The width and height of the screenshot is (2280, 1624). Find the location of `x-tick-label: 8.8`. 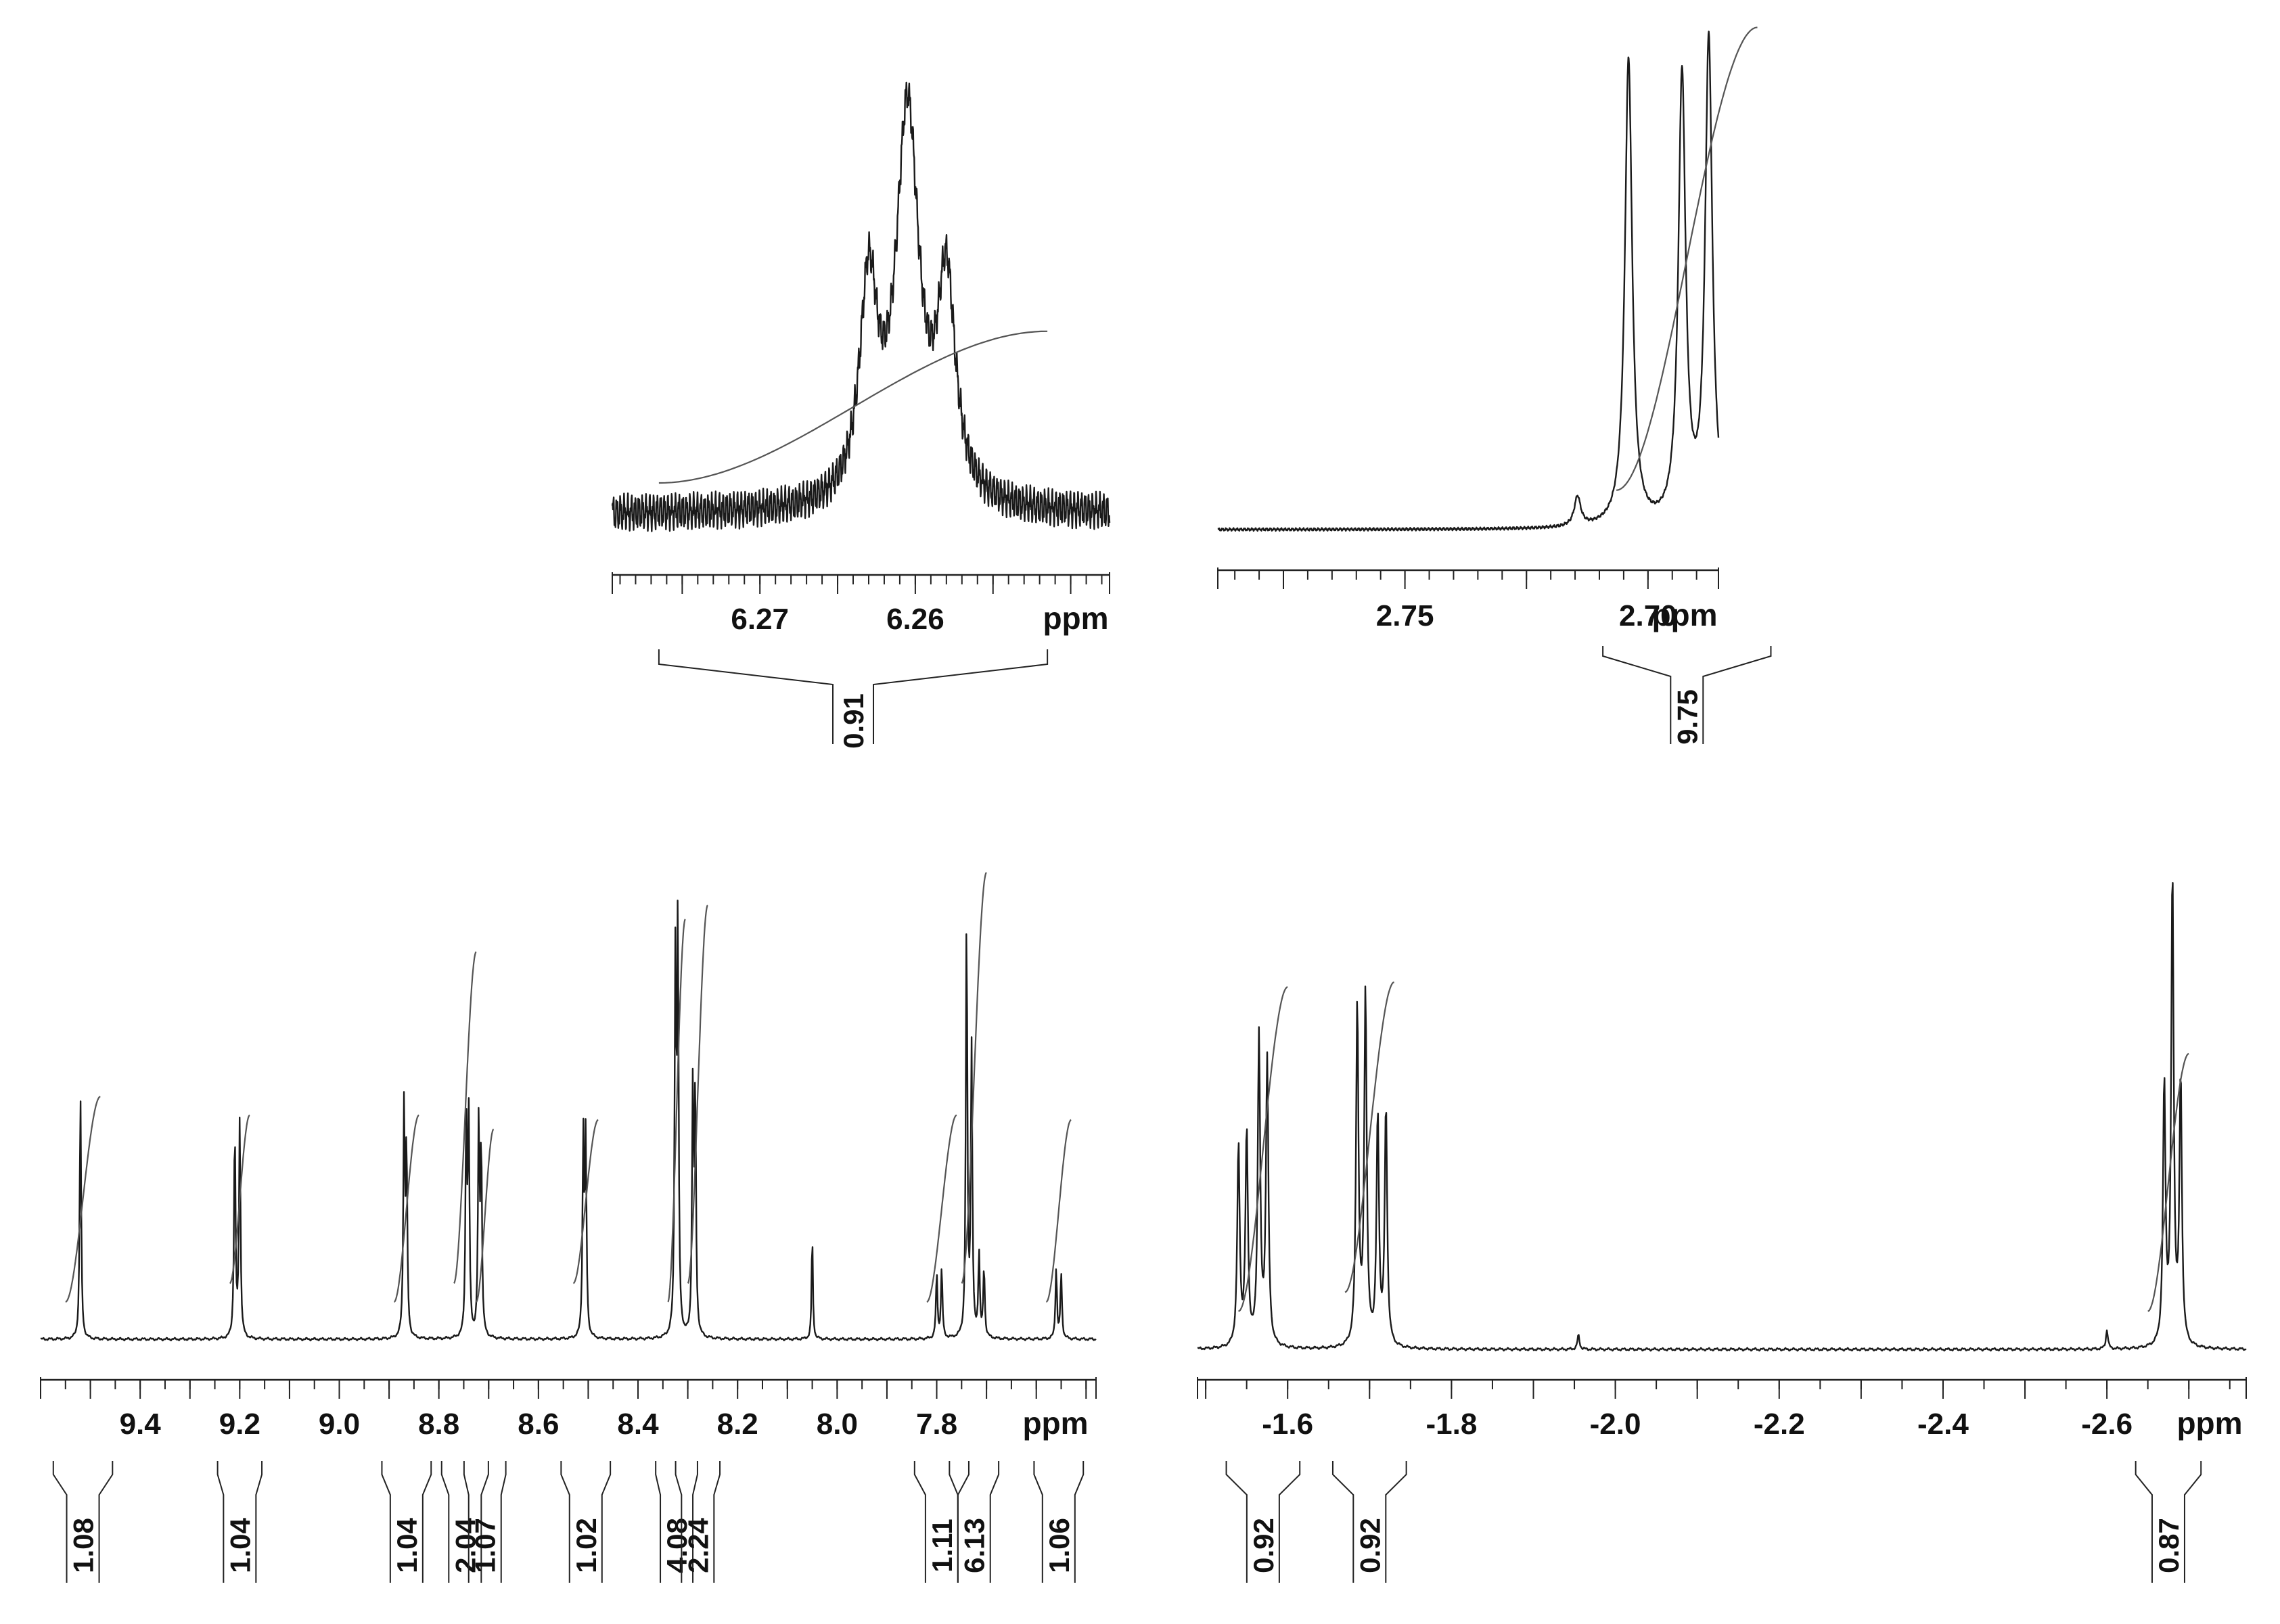

x-tick-label: 8.8 is located at coordinates (438, 1424).